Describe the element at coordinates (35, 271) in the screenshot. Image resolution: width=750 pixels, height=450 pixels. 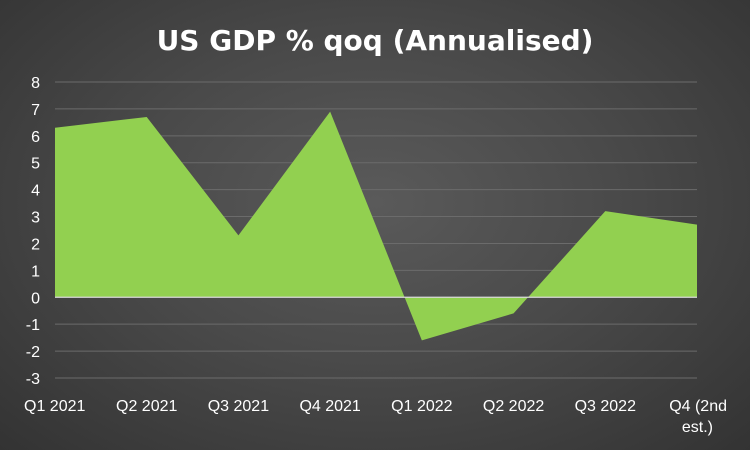
I see `y-tick-label: 1` at that location.